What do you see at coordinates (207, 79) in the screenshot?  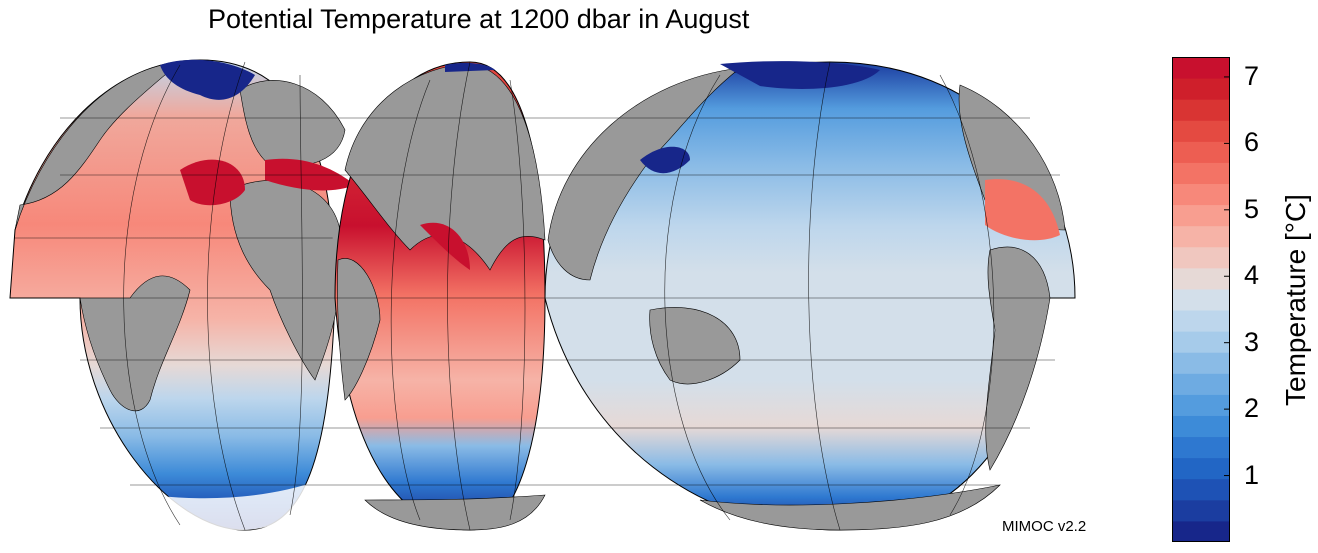 I see `arctic-waters-atlantic` at bounding box center [207, 79].